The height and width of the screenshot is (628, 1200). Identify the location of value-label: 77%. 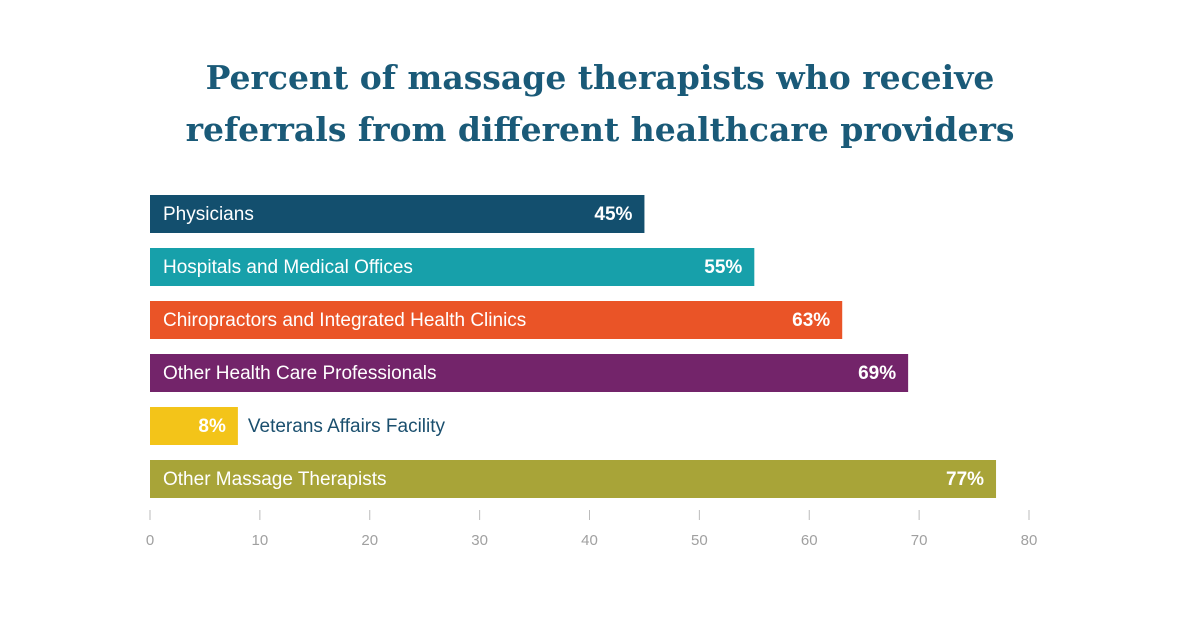
(965, 479).